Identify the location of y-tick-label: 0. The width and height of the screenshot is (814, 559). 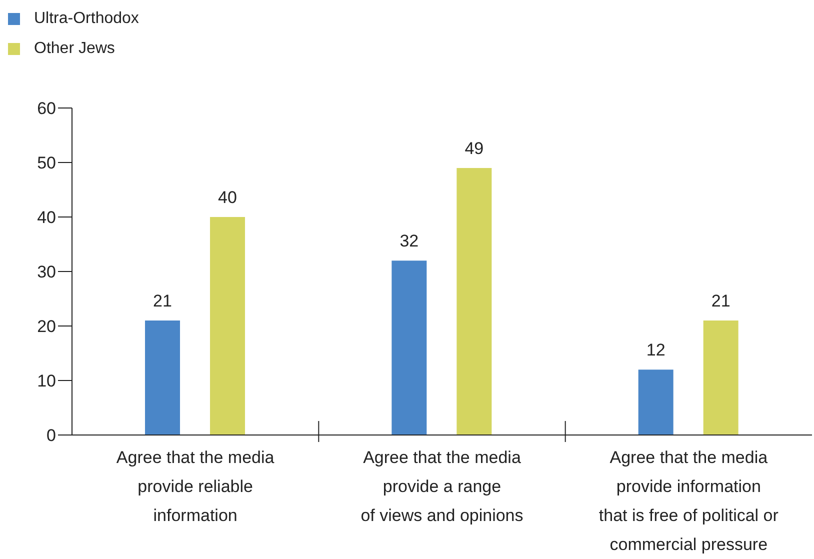
(51, 436).